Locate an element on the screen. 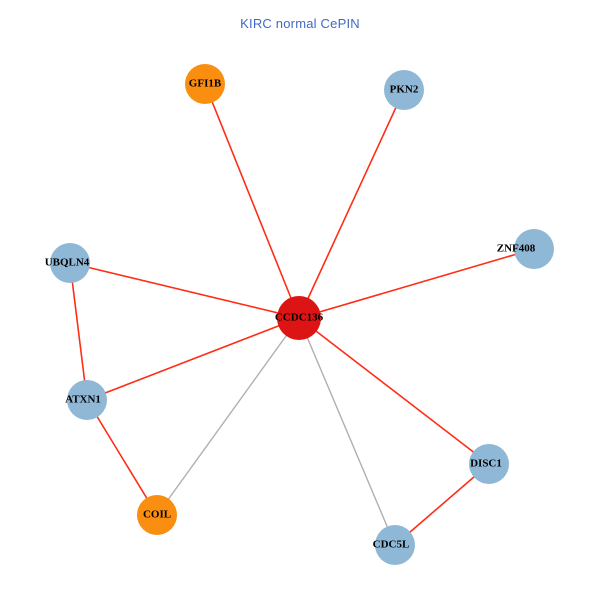 Image resolution: width=600 pixels, height=600 pixels. edge-ccdc136-disc1 is located at coordinates (394, 391).